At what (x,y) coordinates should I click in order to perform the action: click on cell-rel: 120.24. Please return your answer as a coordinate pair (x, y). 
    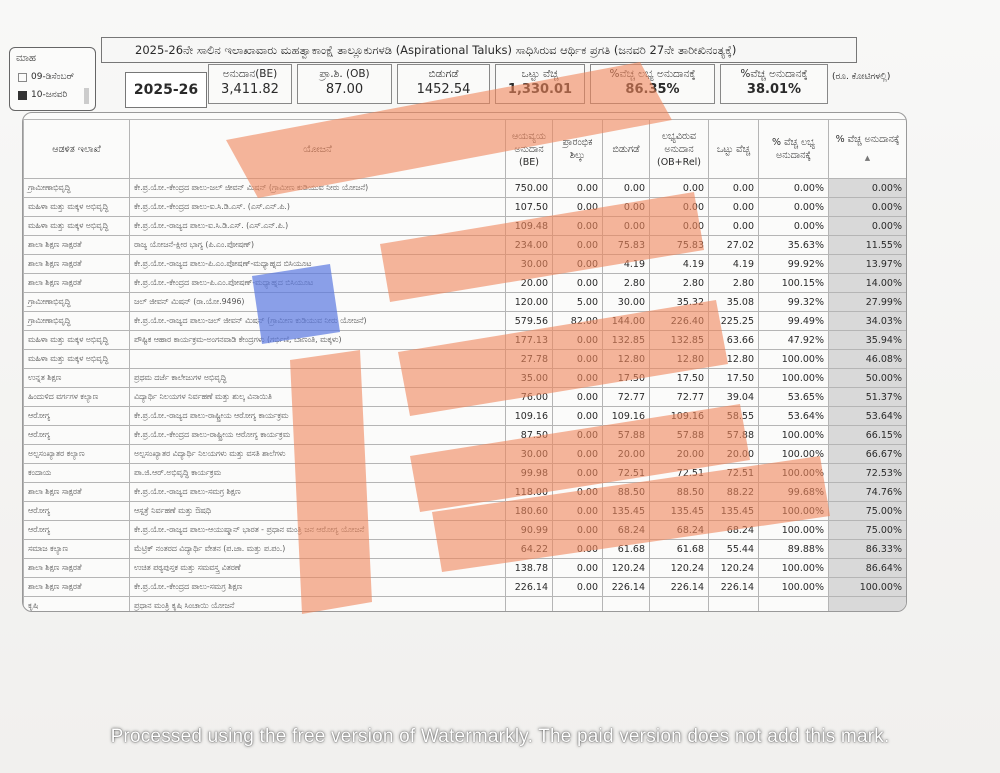
    Looking at the image, I should click on (626, 568).